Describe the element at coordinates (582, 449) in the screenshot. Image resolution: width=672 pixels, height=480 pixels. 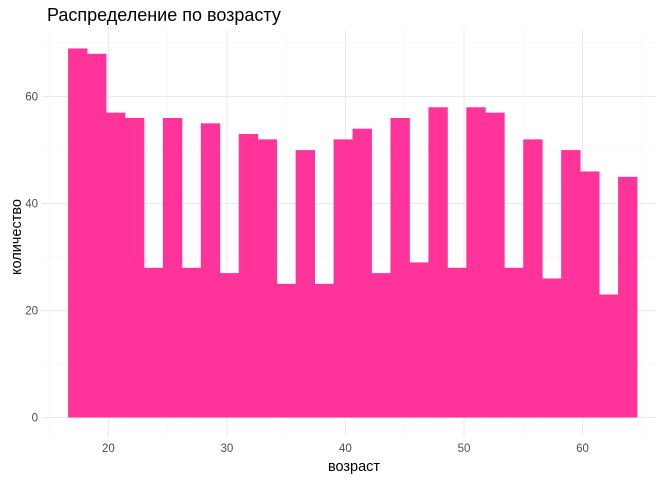
I see `x-tick-label: 60` at that location.